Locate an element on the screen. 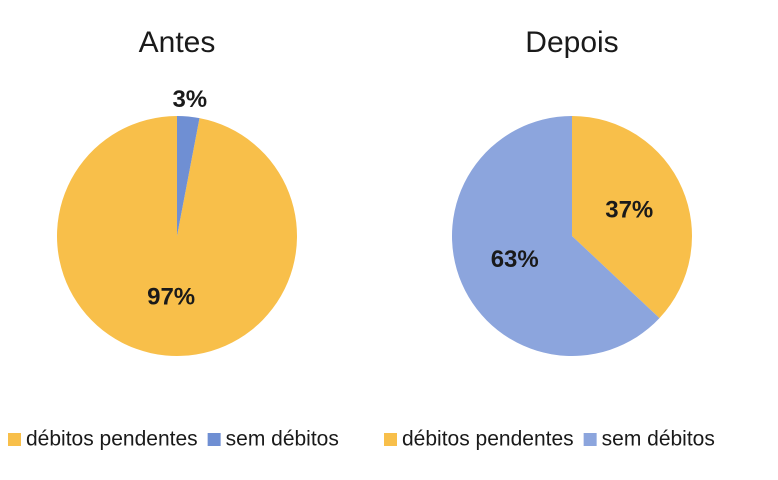 The image size is (778, 480). chart-title: Depois is located at coordinates (571, 42).